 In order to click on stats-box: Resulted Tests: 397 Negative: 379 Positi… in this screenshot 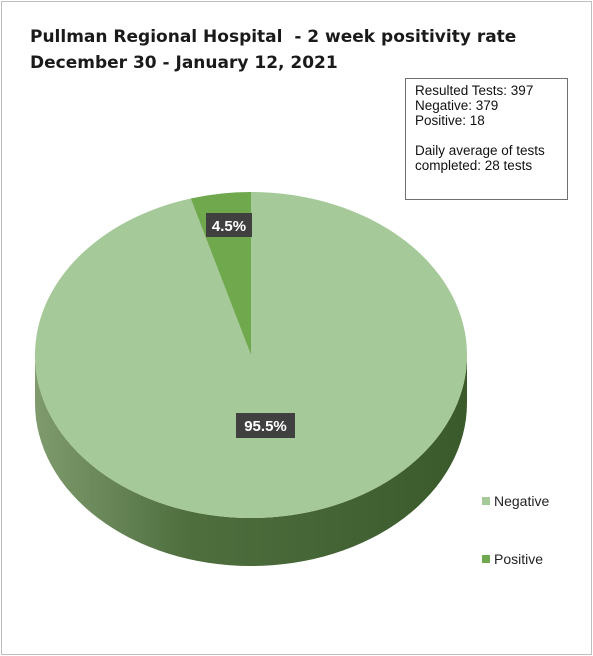, I will do `click(486, 139)`.